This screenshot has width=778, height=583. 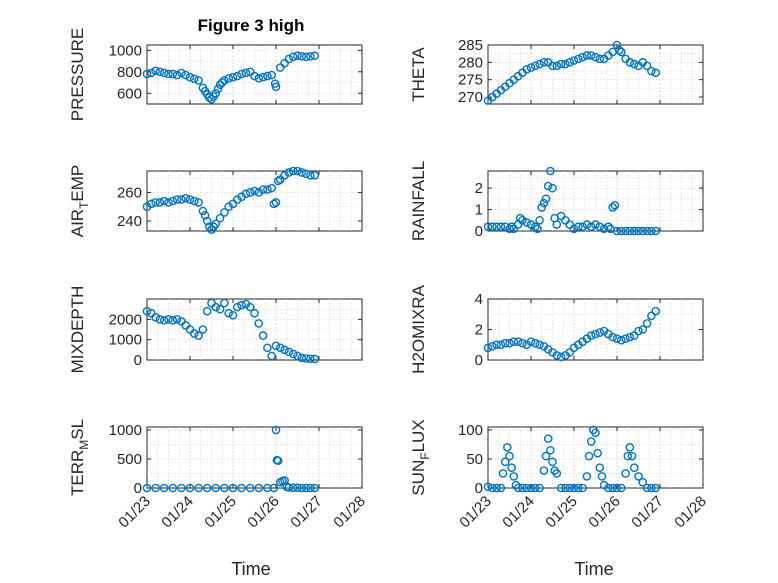 What do you see at coordinates (479, 210) in the screenshot?
I see `y-tick-label: 1` at bounding box center [479, 210].